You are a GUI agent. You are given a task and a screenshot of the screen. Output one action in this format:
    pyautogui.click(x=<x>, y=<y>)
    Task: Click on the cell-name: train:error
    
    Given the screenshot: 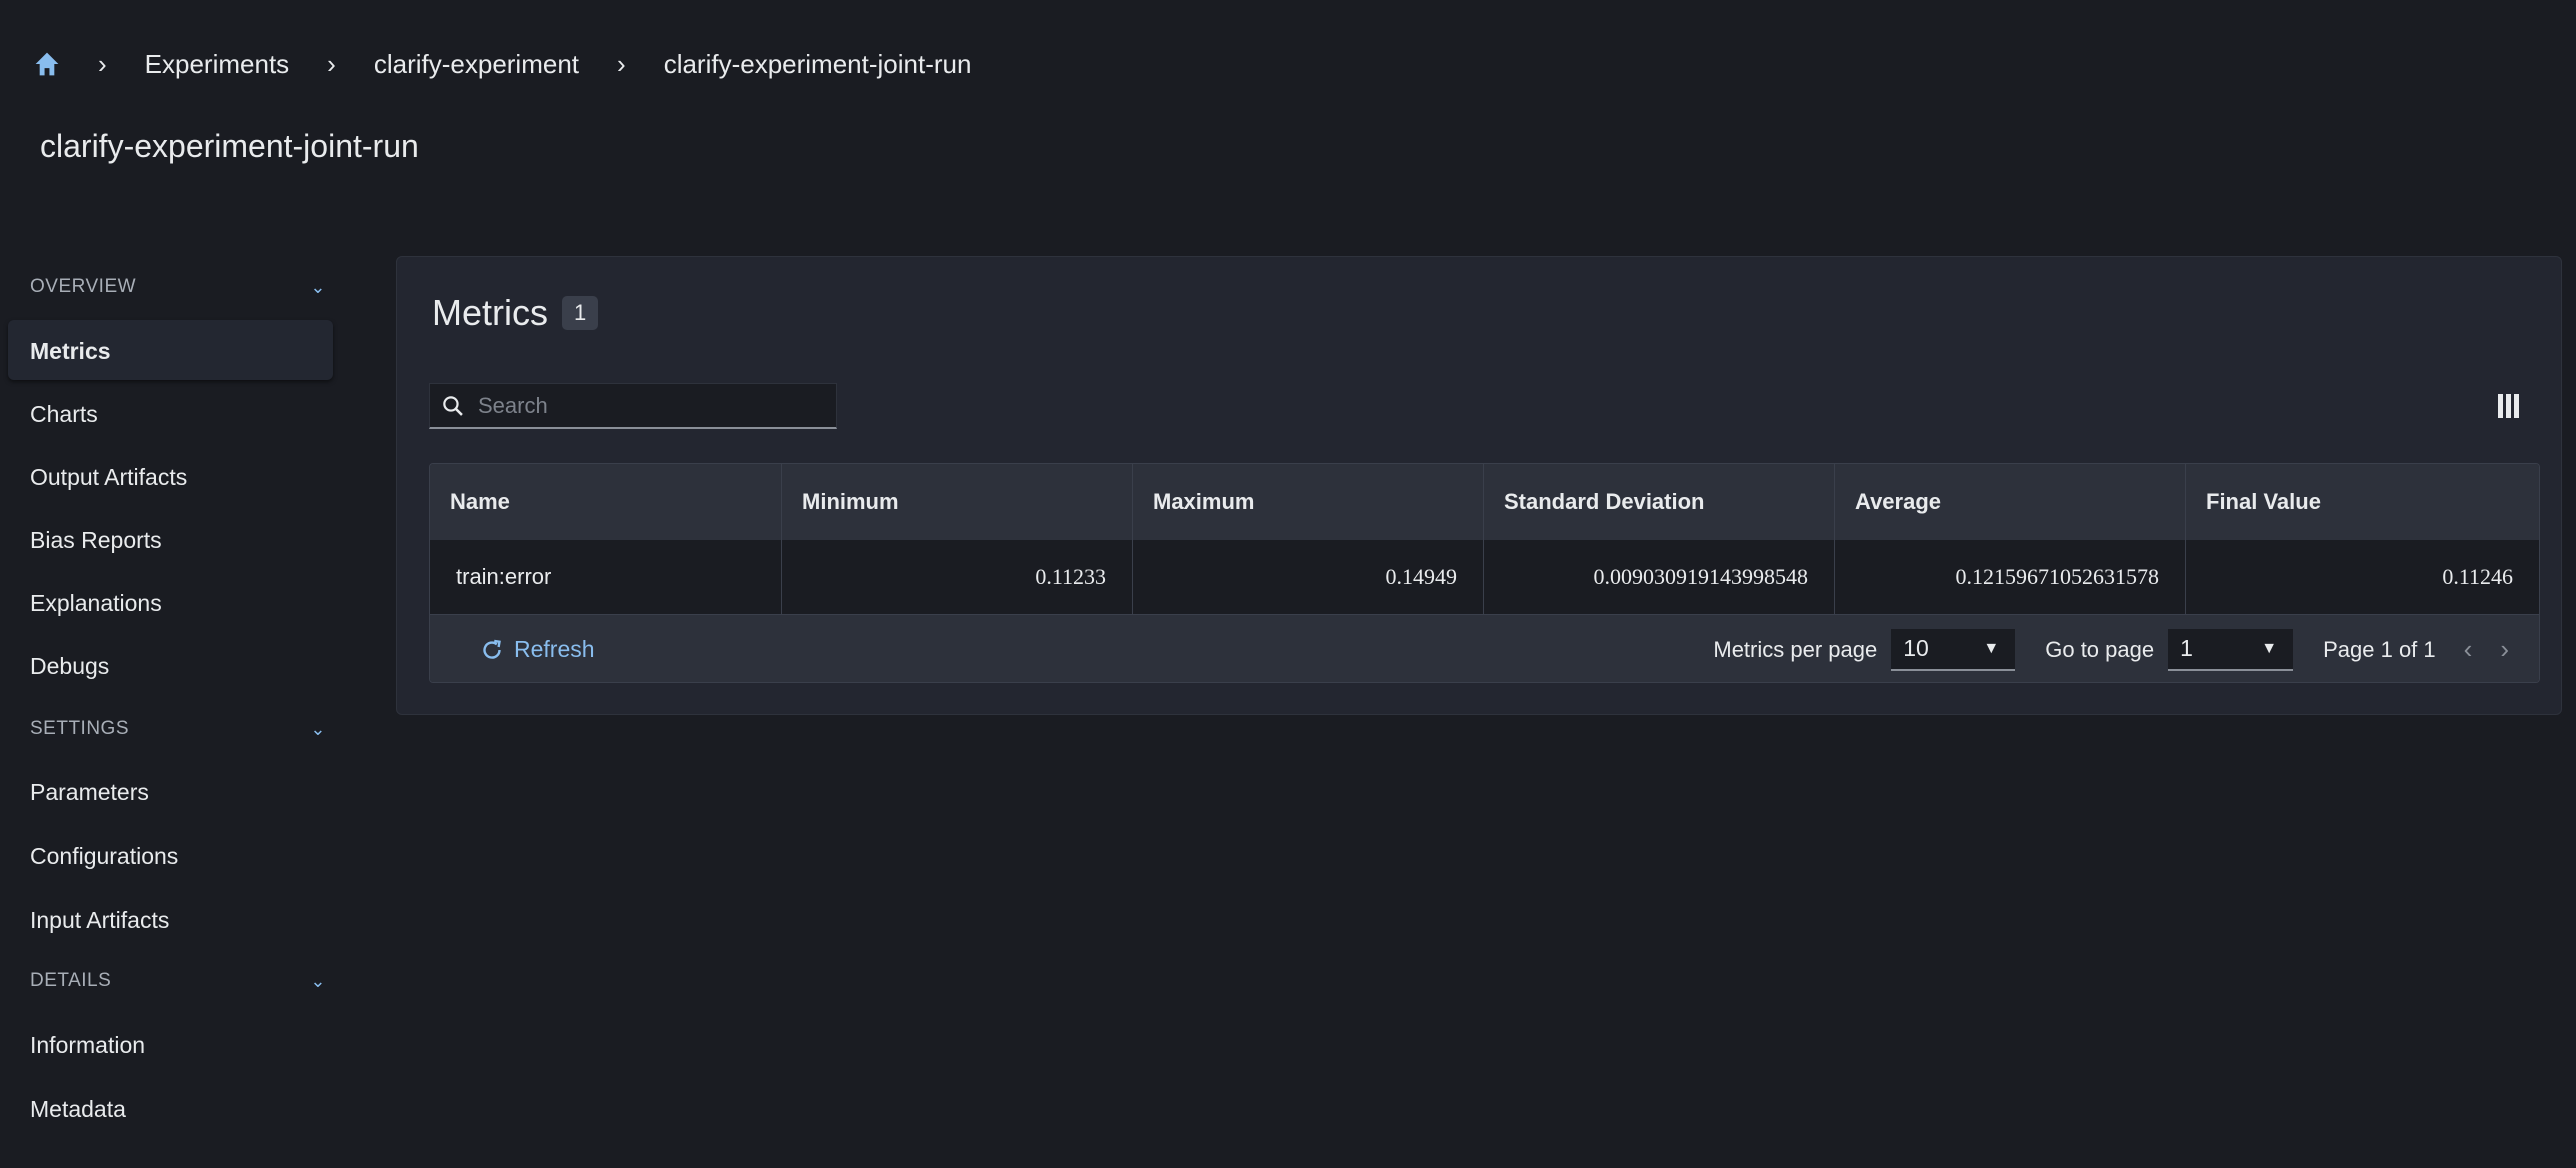 What is the action you would take?
    pyautogui.click(x=504, y=576)
    